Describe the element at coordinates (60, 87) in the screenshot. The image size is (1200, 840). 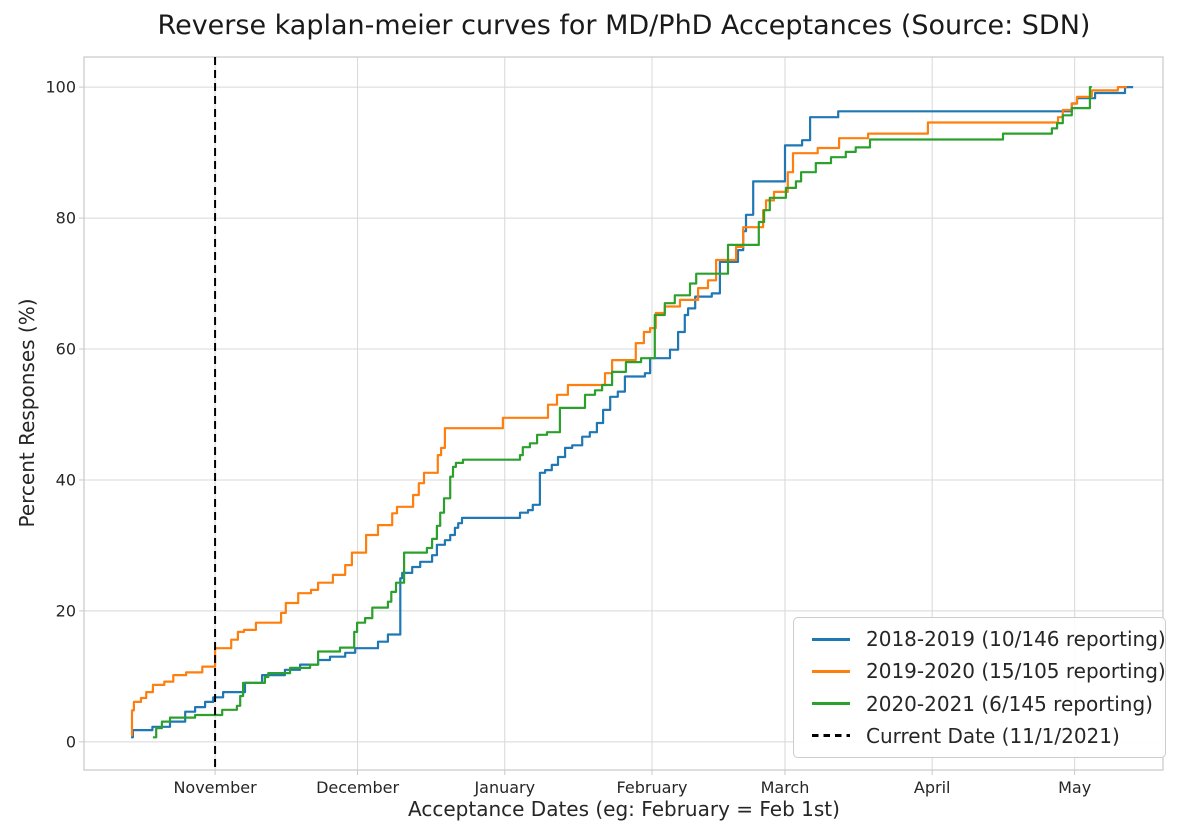
I see `y-tick-100: 100` at that location.